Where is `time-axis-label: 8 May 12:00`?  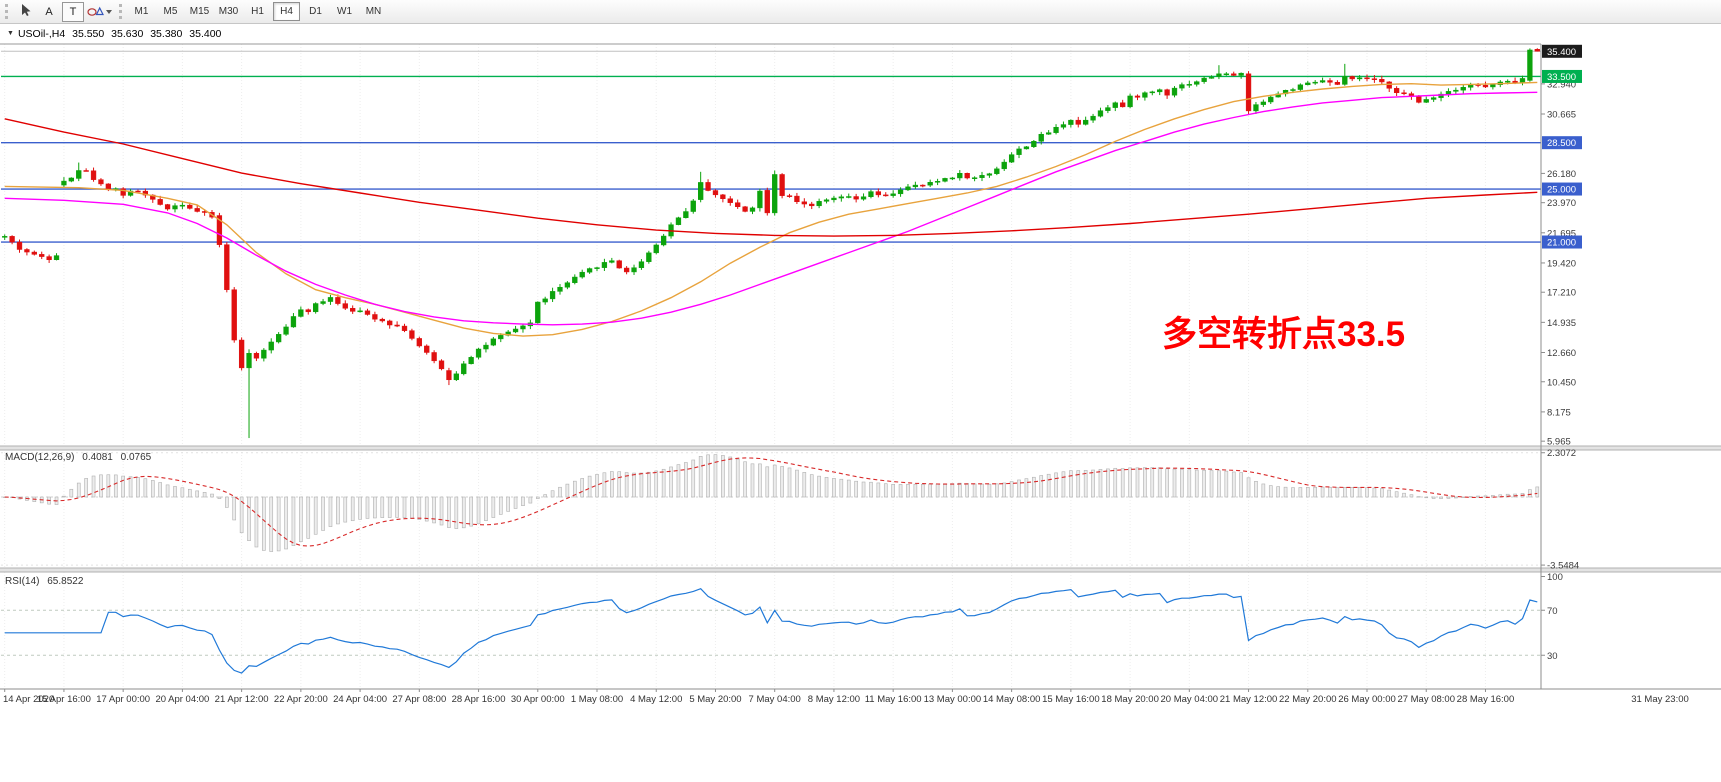 time-axis-label: 8 May 12:00 is located at coordinates (834, 699).